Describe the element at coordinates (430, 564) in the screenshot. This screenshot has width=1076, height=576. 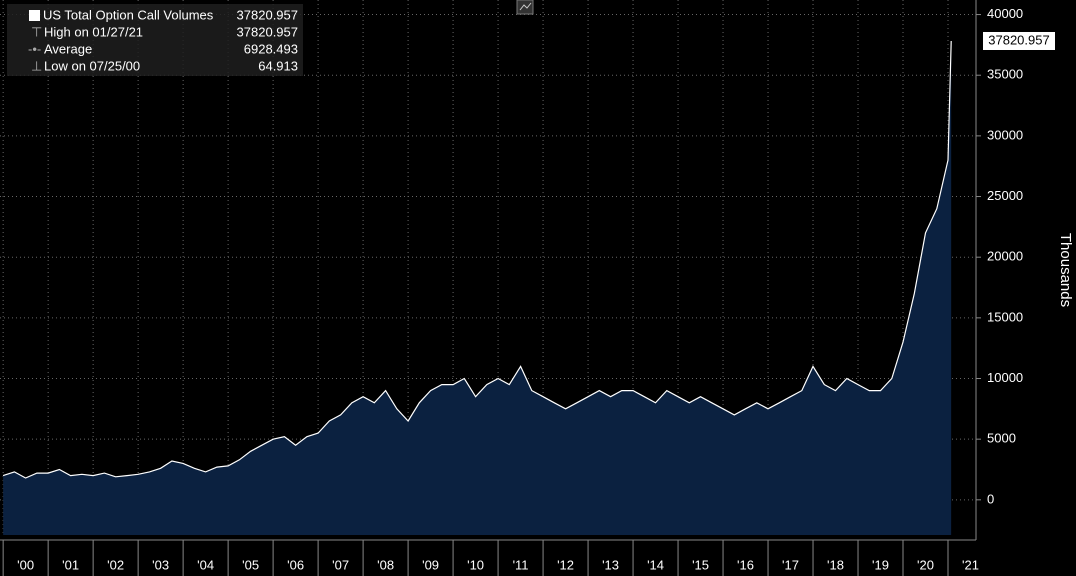
I see `x-tick-label: '09` at that location.